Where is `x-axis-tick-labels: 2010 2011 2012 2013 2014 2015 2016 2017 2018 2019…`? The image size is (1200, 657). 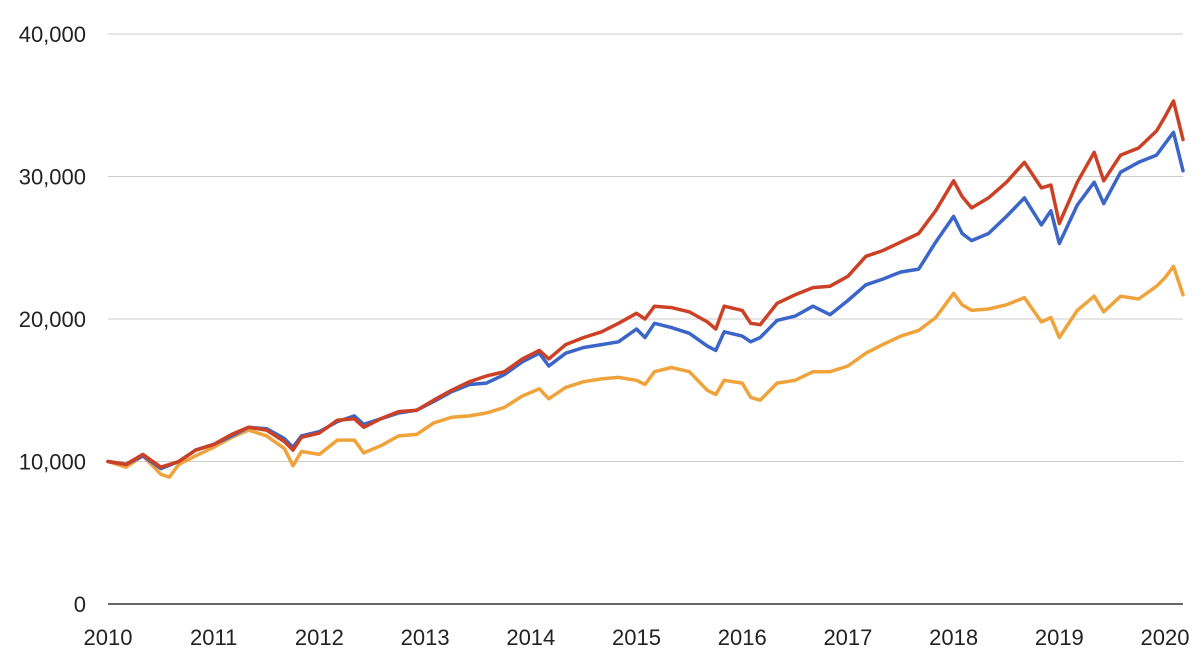 x-axis-tick-labels: 2010 2011 2012 2013 2014 2015 2016 2017 2018 2019… is located at coordinates (637, 637).